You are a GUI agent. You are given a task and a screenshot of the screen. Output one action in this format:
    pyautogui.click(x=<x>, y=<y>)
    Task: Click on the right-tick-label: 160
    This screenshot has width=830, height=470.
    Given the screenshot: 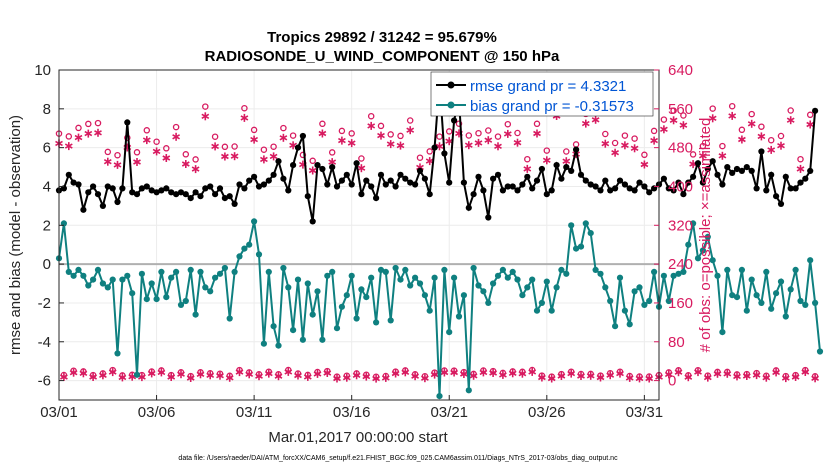 What is the action you would take?
    pyautogui.click(x=680, y=303)
    